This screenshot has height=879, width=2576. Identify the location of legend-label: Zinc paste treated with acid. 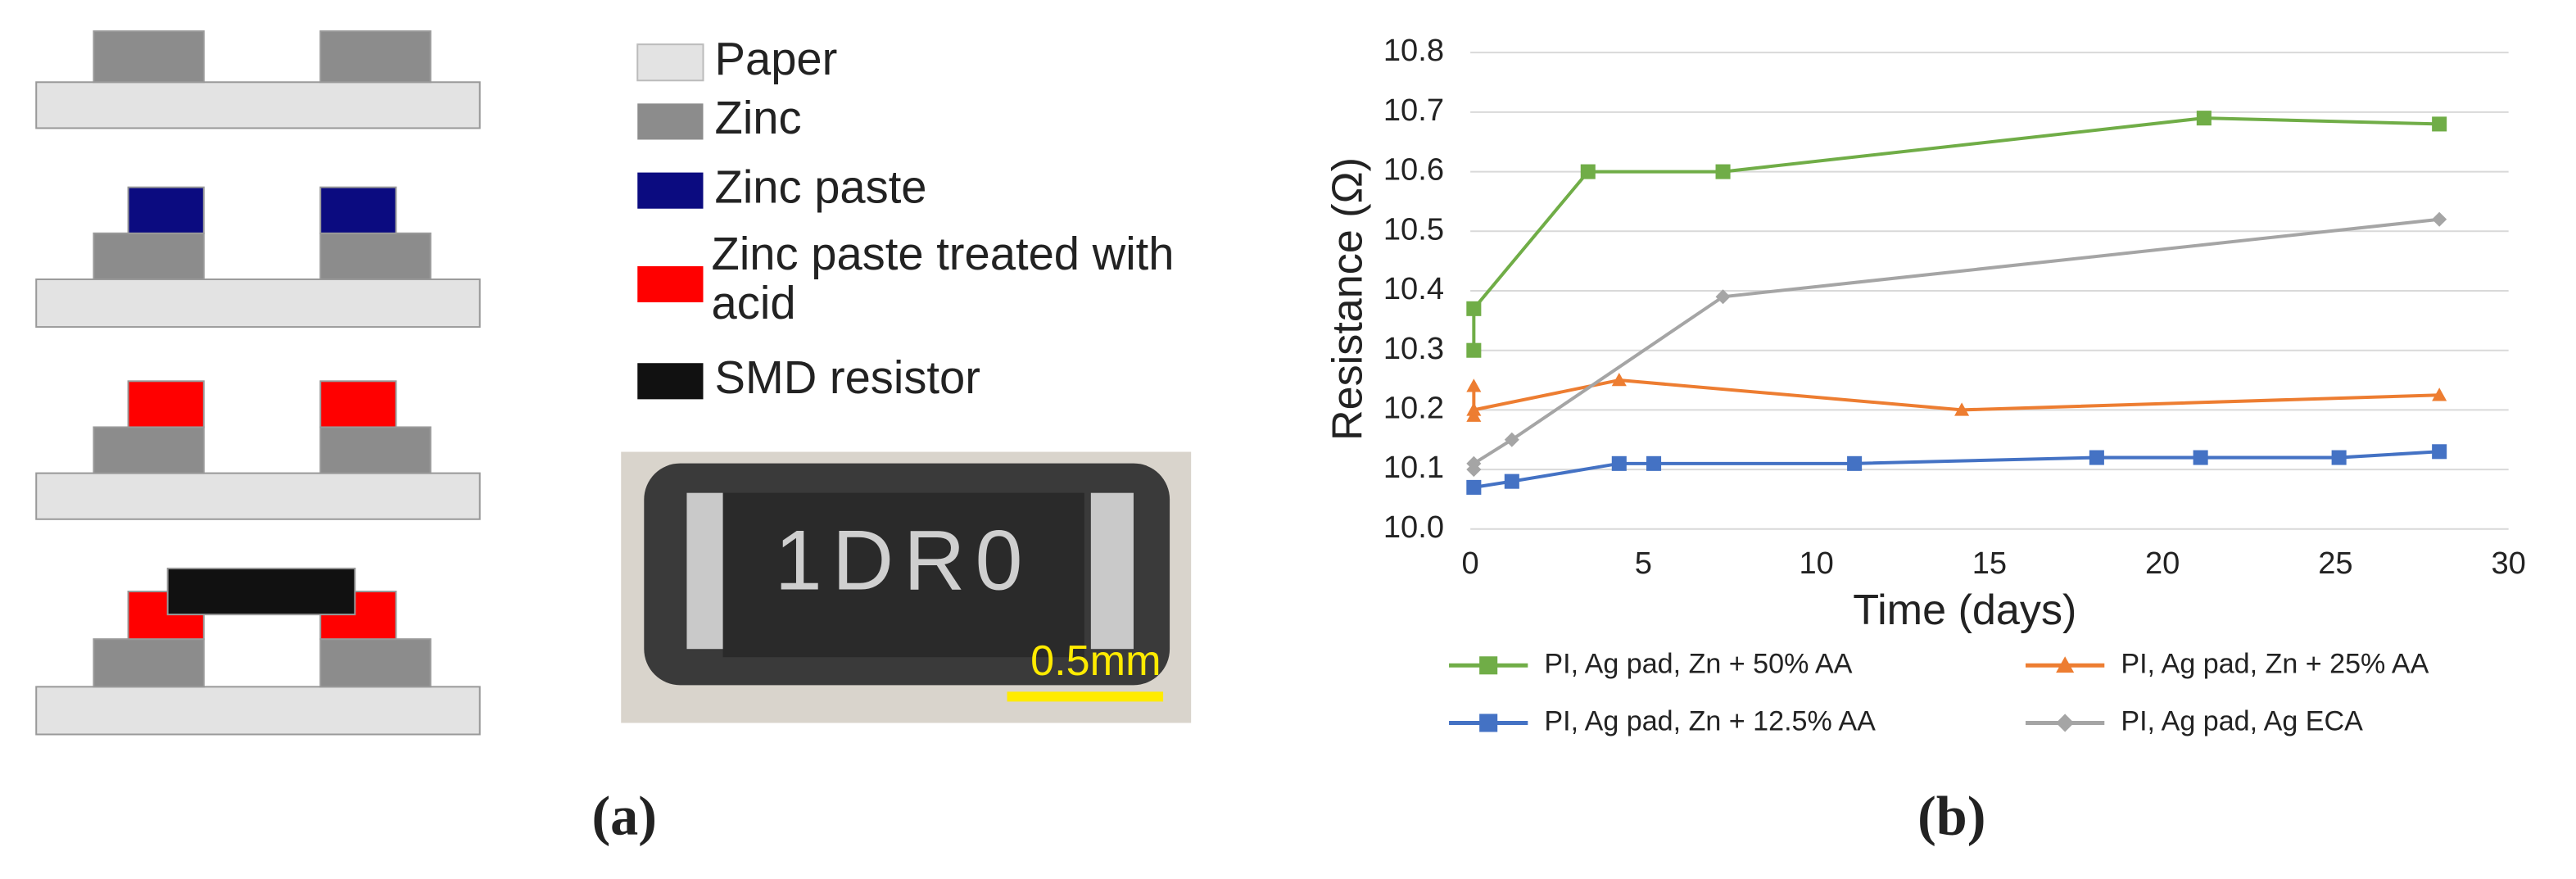
(943, 279).